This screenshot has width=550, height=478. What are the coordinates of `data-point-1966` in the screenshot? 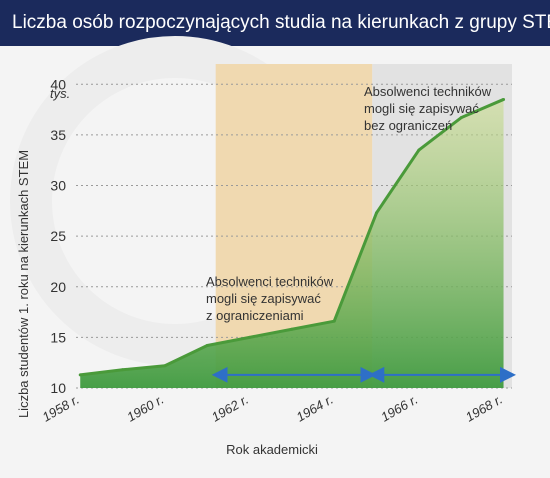 It's located at (419, 150).